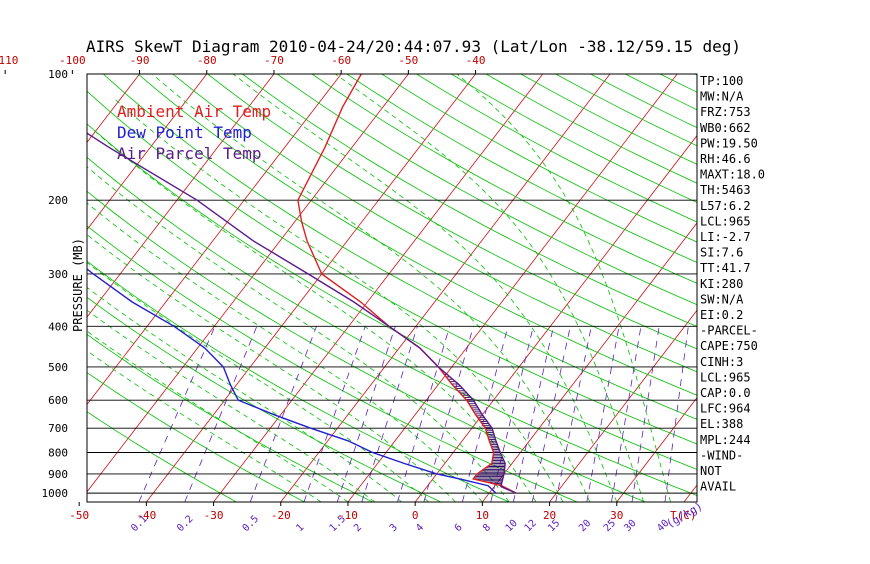 This screenshot has height=564, width=870. What do you see at coordinates (58, 474) in the screenshot?
I see `pressure-tick-label: 900` at bounding box center [58, 474].